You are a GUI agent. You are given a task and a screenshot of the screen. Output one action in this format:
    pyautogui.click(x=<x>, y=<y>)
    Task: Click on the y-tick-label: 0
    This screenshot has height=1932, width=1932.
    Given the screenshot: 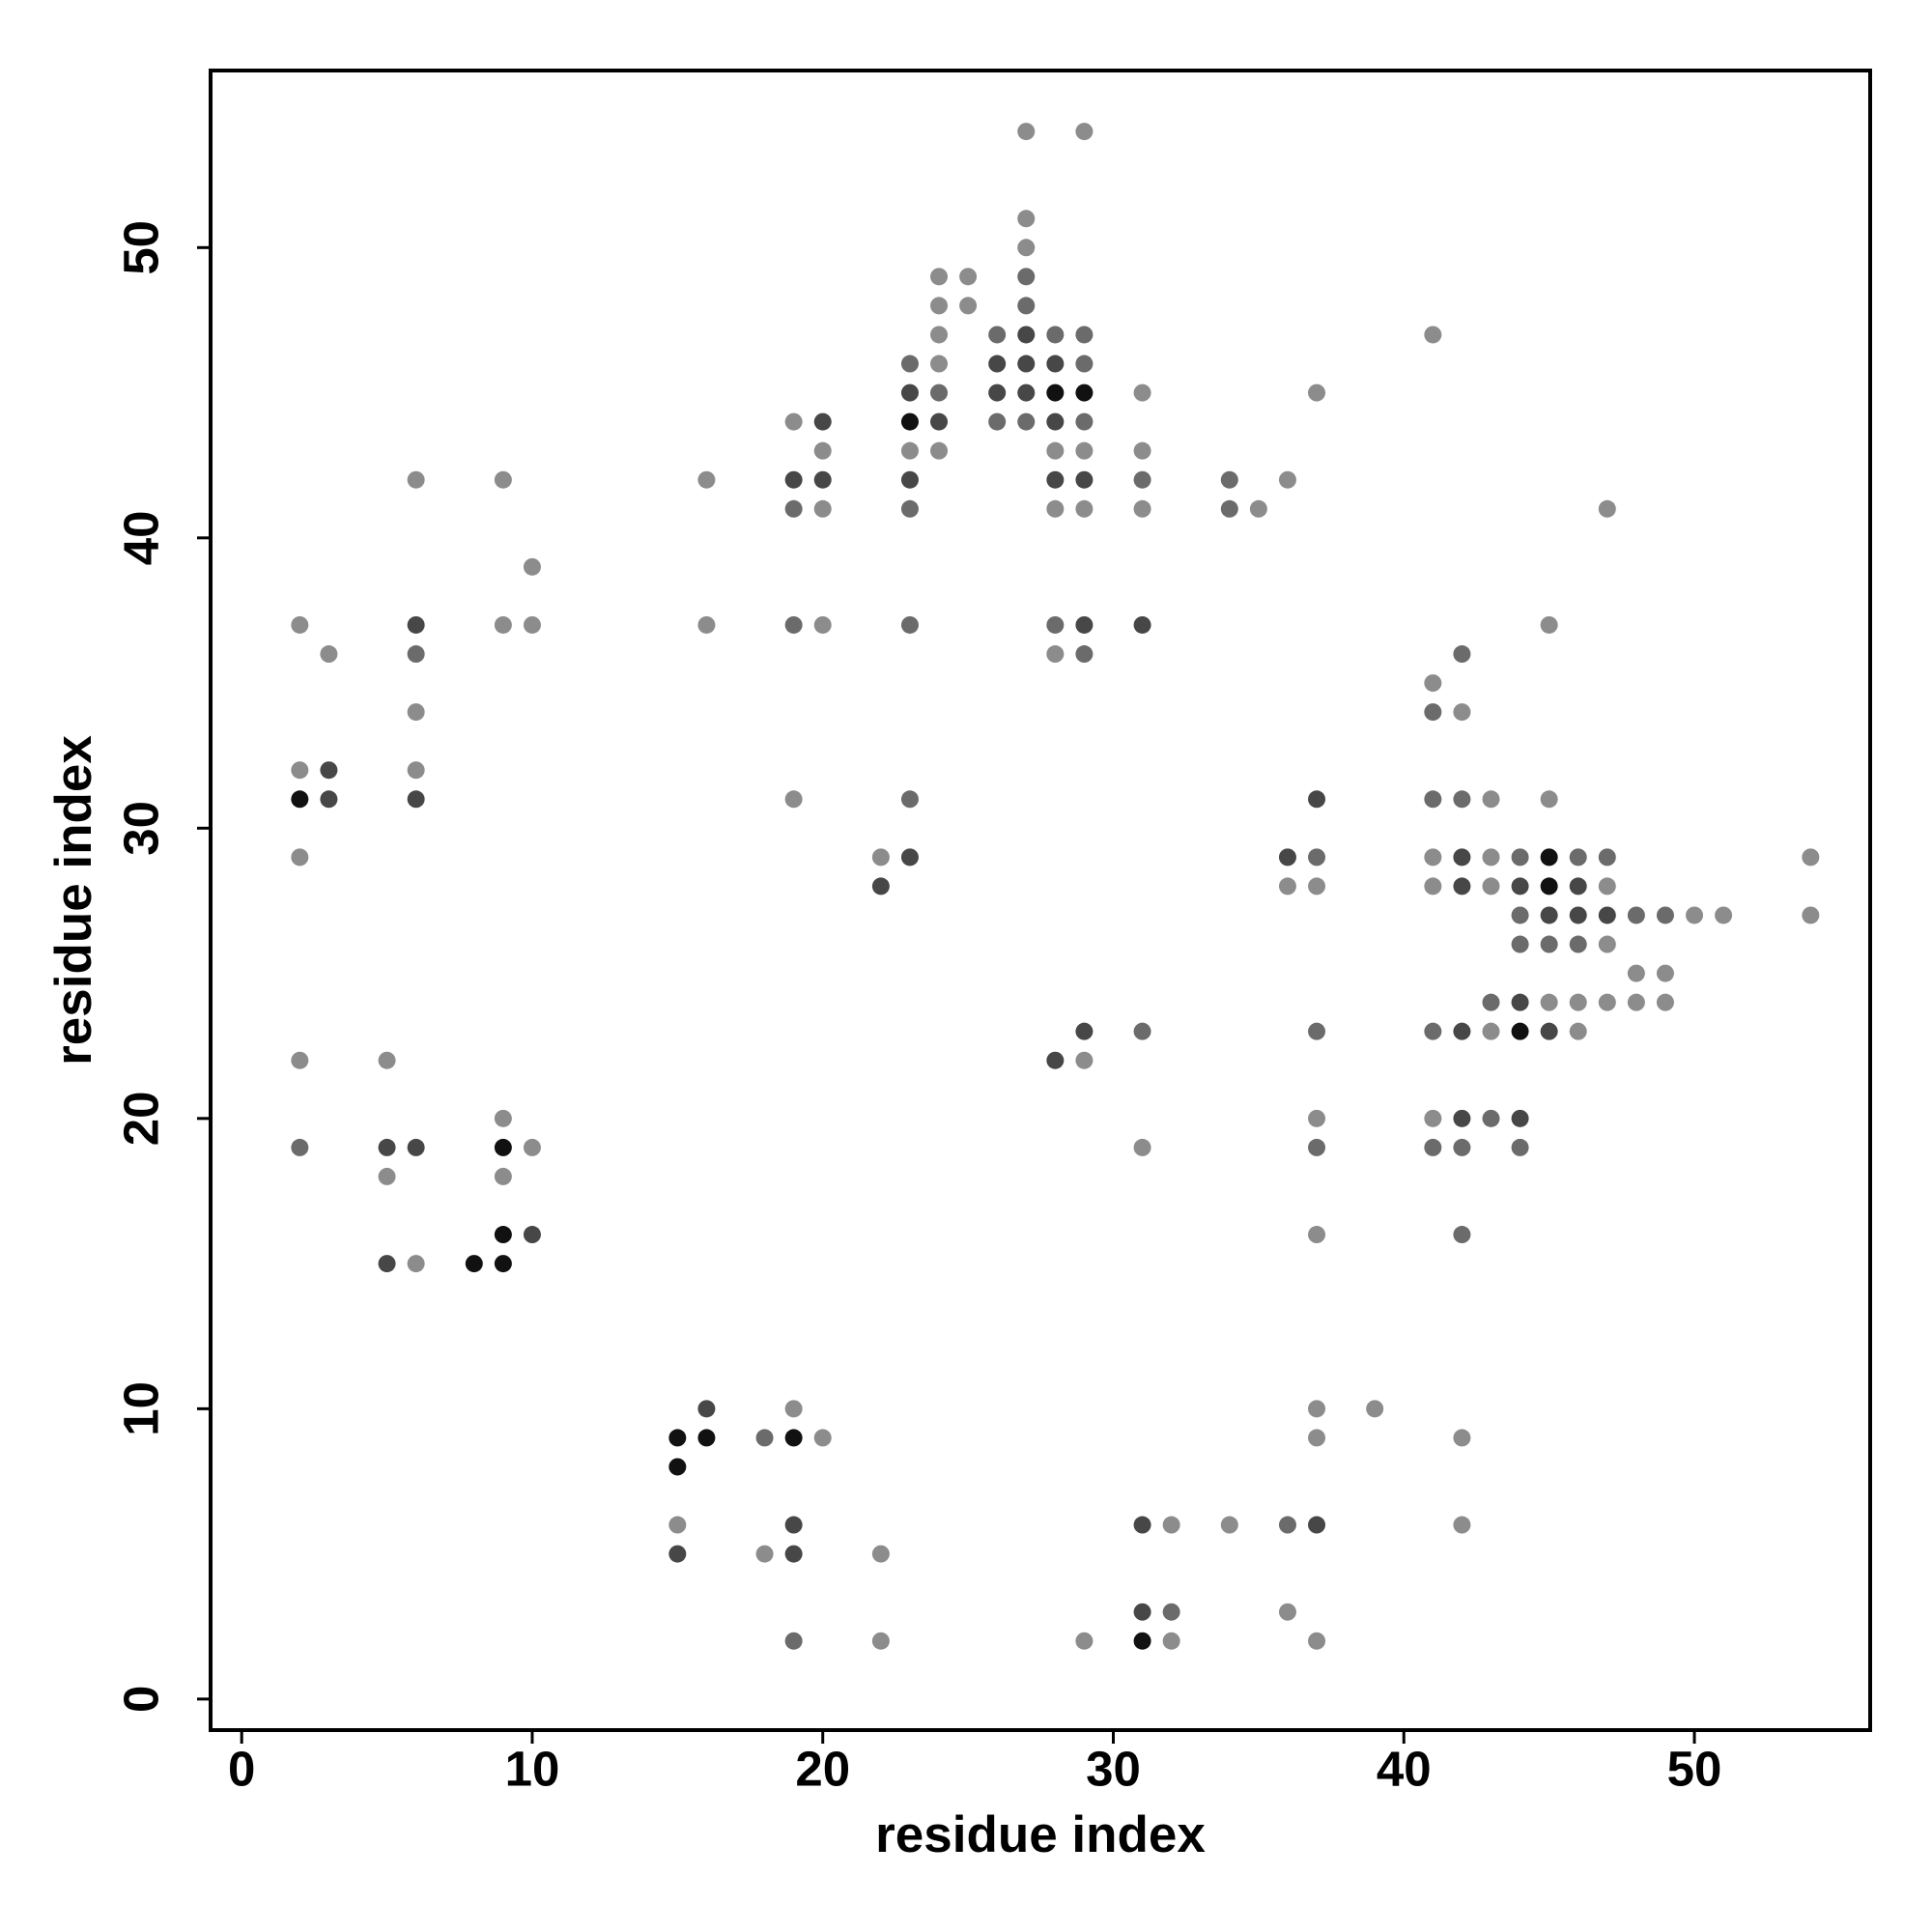 What is the action you would take?
    pyautogui.click(x=140, y=1699)
    